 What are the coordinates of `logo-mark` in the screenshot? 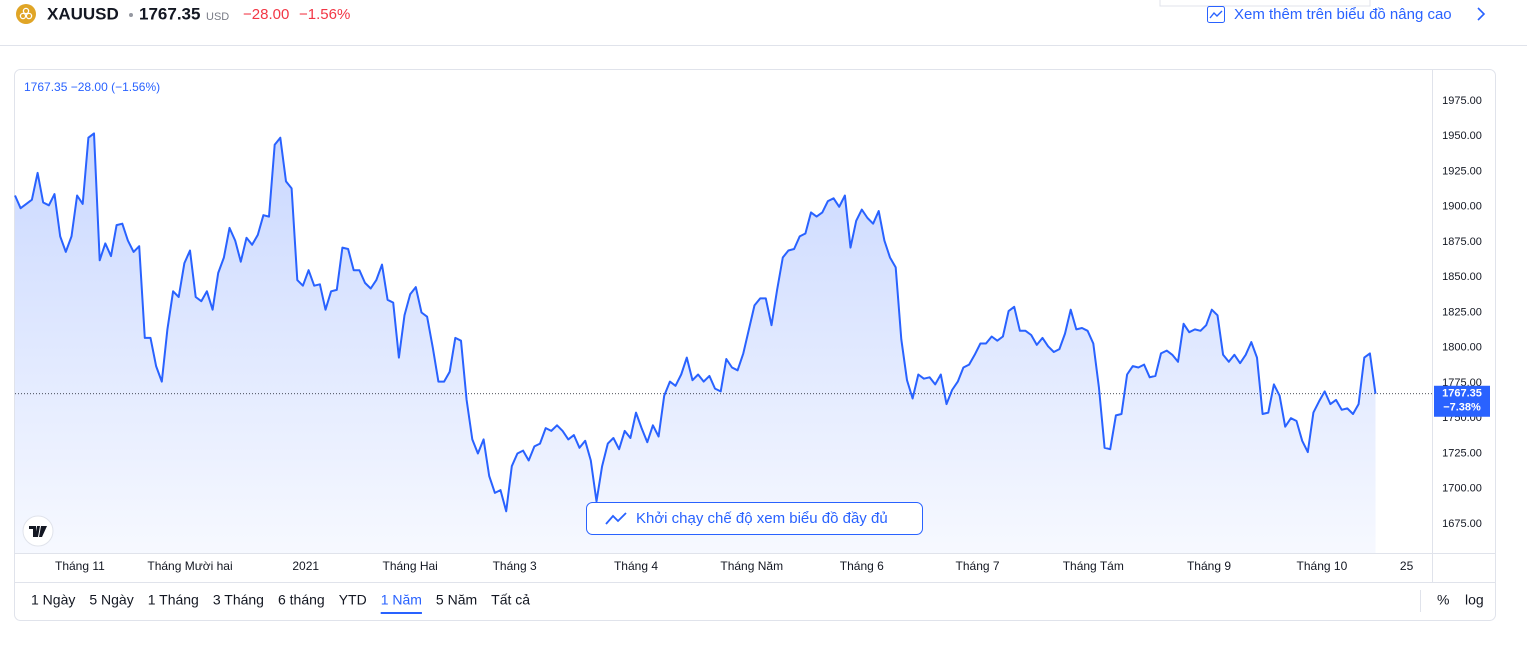 It's located at (38, 531).